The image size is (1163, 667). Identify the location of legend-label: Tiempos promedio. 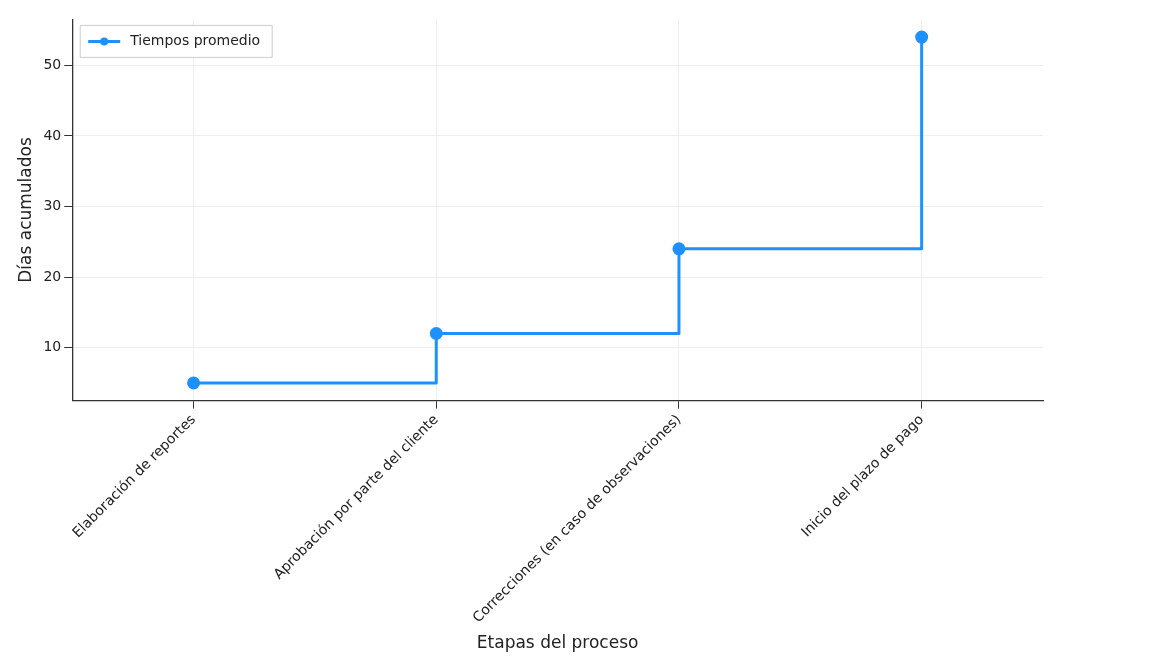
(195, 40).